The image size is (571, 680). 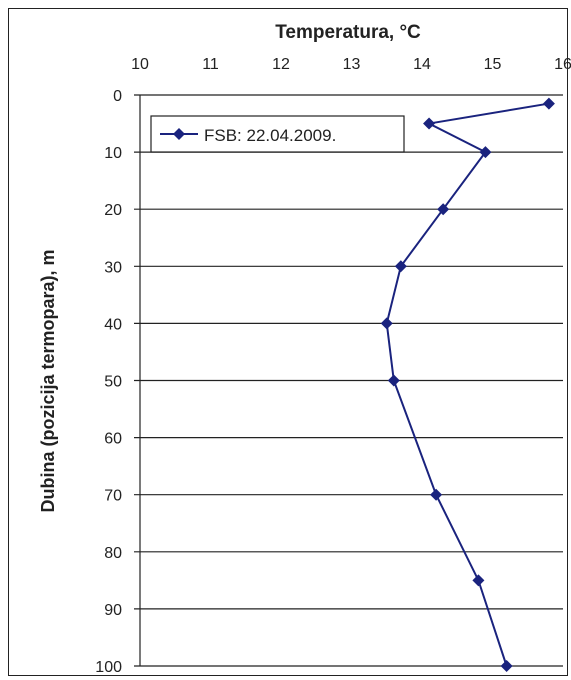 I want to click on y-tick-label-90: 90, so click(x=113, y=610).